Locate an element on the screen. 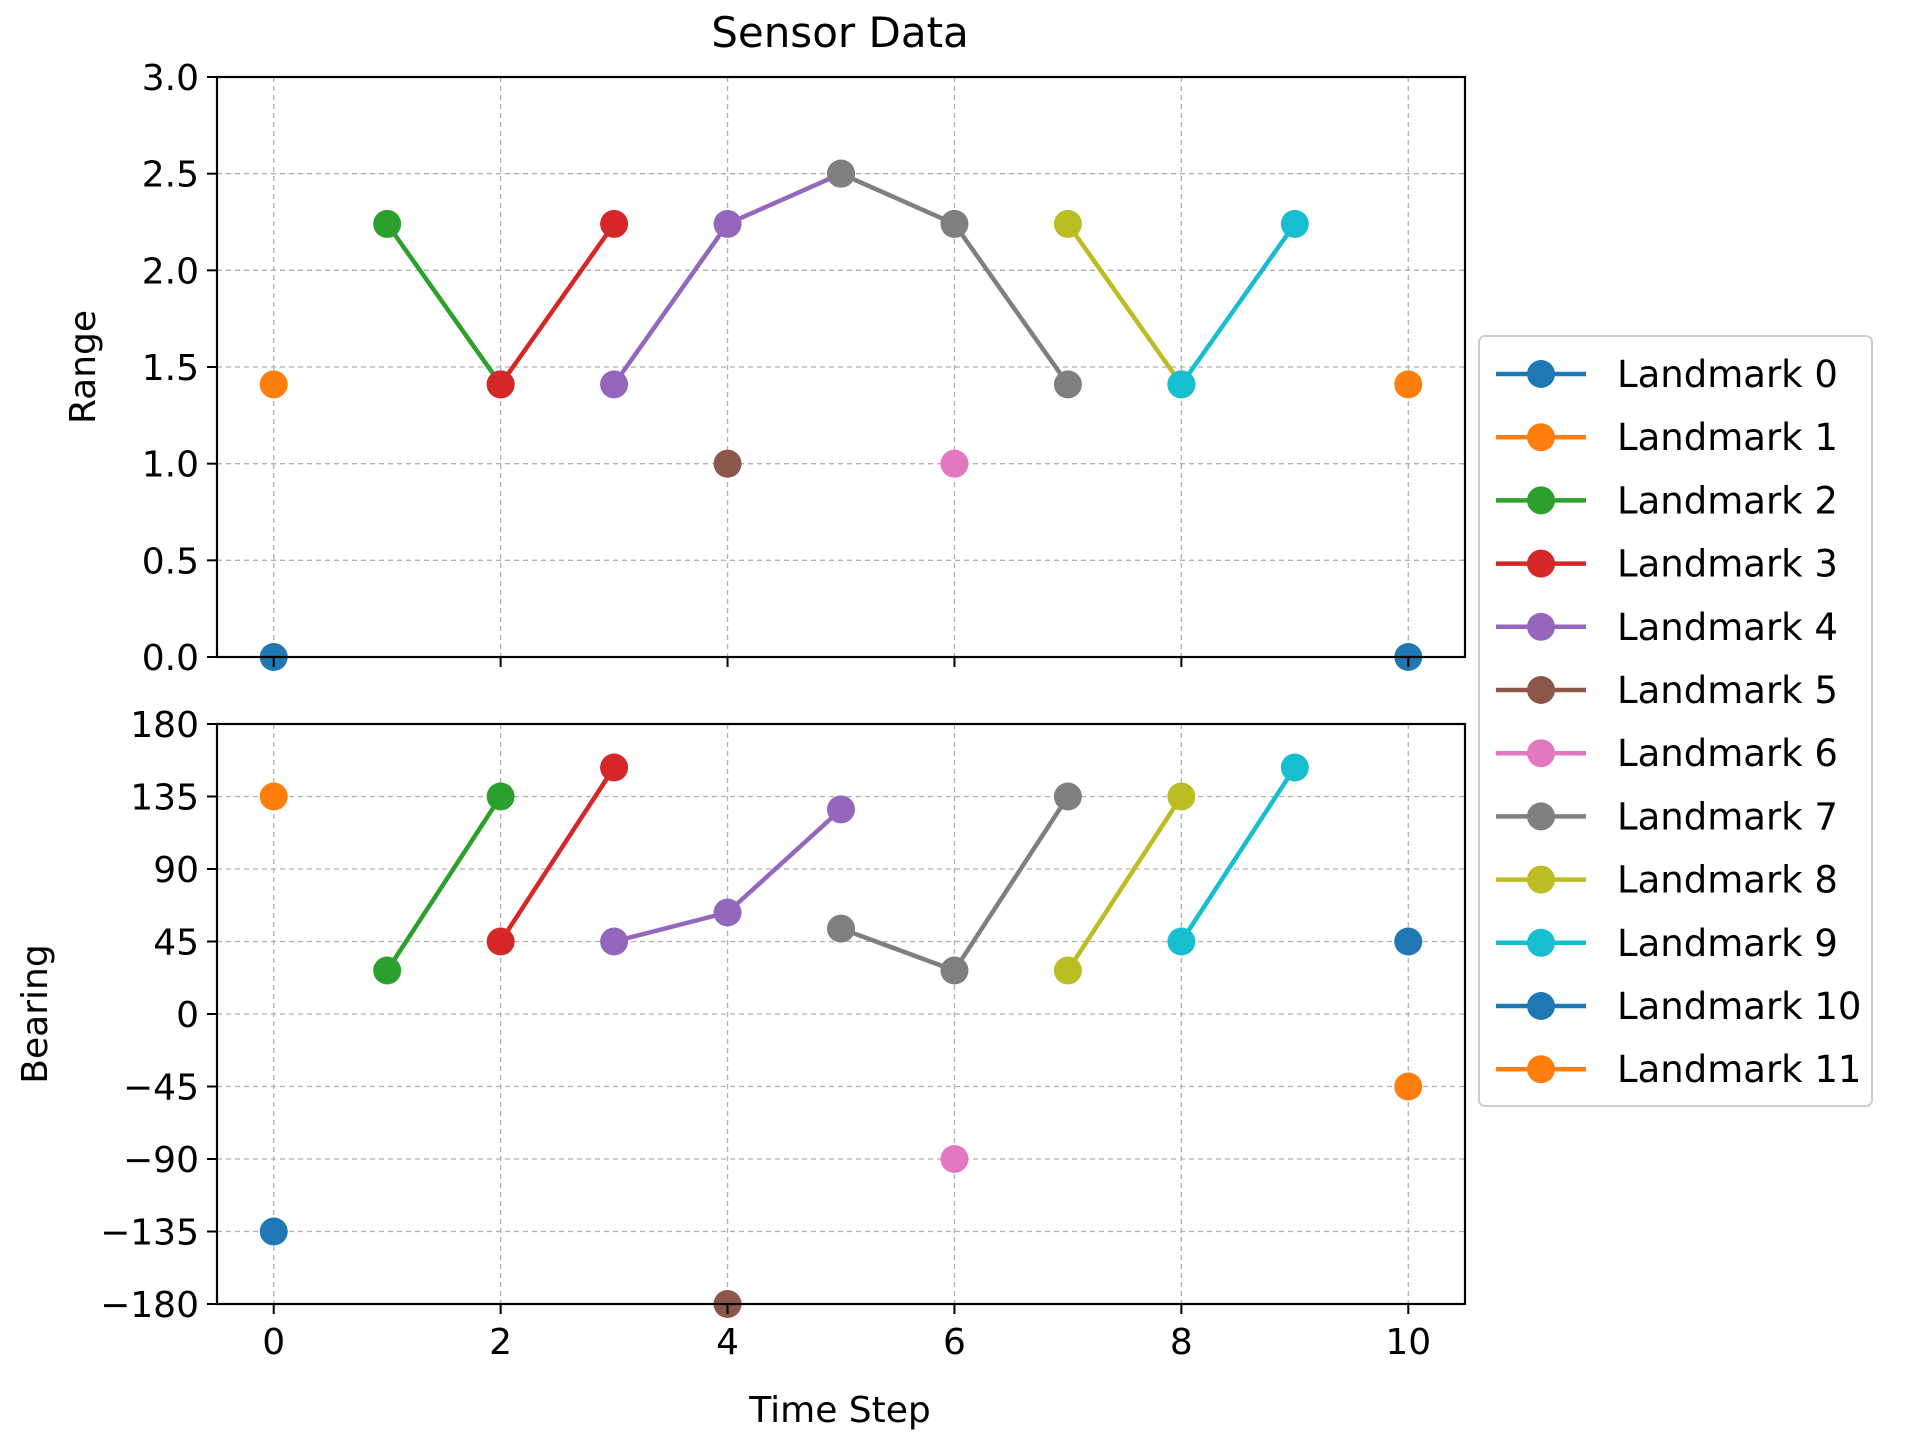  bearing-y-tick-label: −45 is located at coordinates (161, 1088).